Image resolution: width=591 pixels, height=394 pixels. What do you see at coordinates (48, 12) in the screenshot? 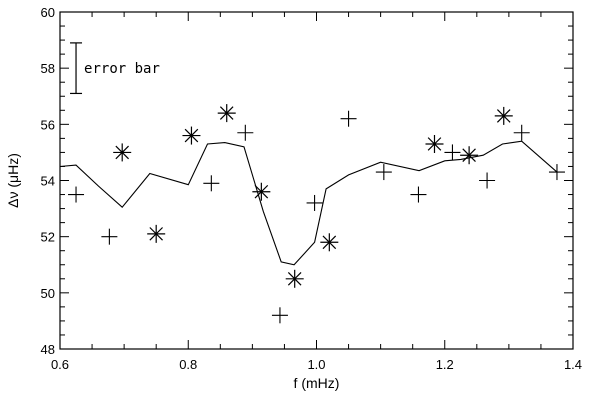
I see `y-tick-label: 60` at bounding box center [48, 12].